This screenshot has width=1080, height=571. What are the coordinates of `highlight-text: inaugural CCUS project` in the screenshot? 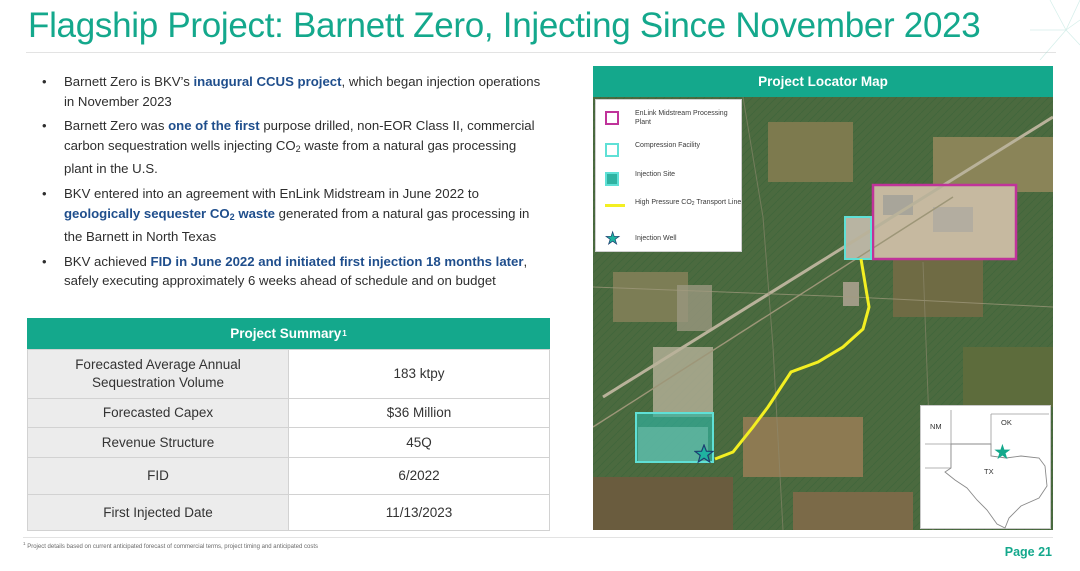 It's located at (267, 81).